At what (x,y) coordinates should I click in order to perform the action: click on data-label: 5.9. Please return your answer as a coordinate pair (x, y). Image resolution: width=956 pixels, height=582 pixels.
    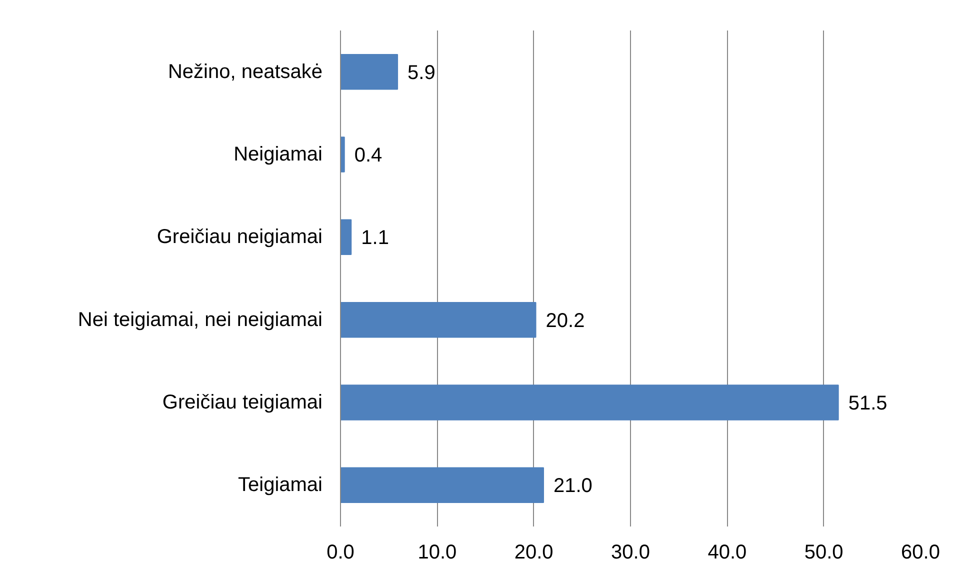
    Looking at the image, I should click on (422, 73).